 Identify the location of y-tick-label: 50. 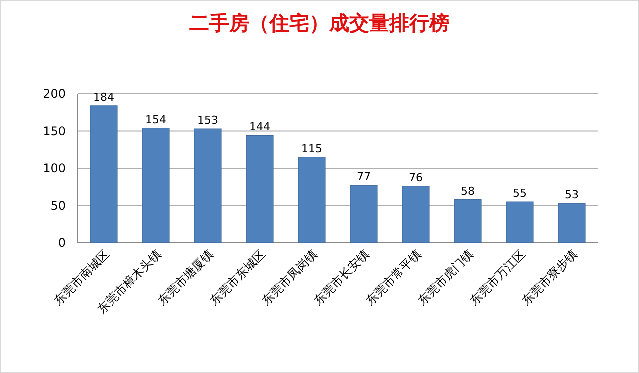
(58, 205).